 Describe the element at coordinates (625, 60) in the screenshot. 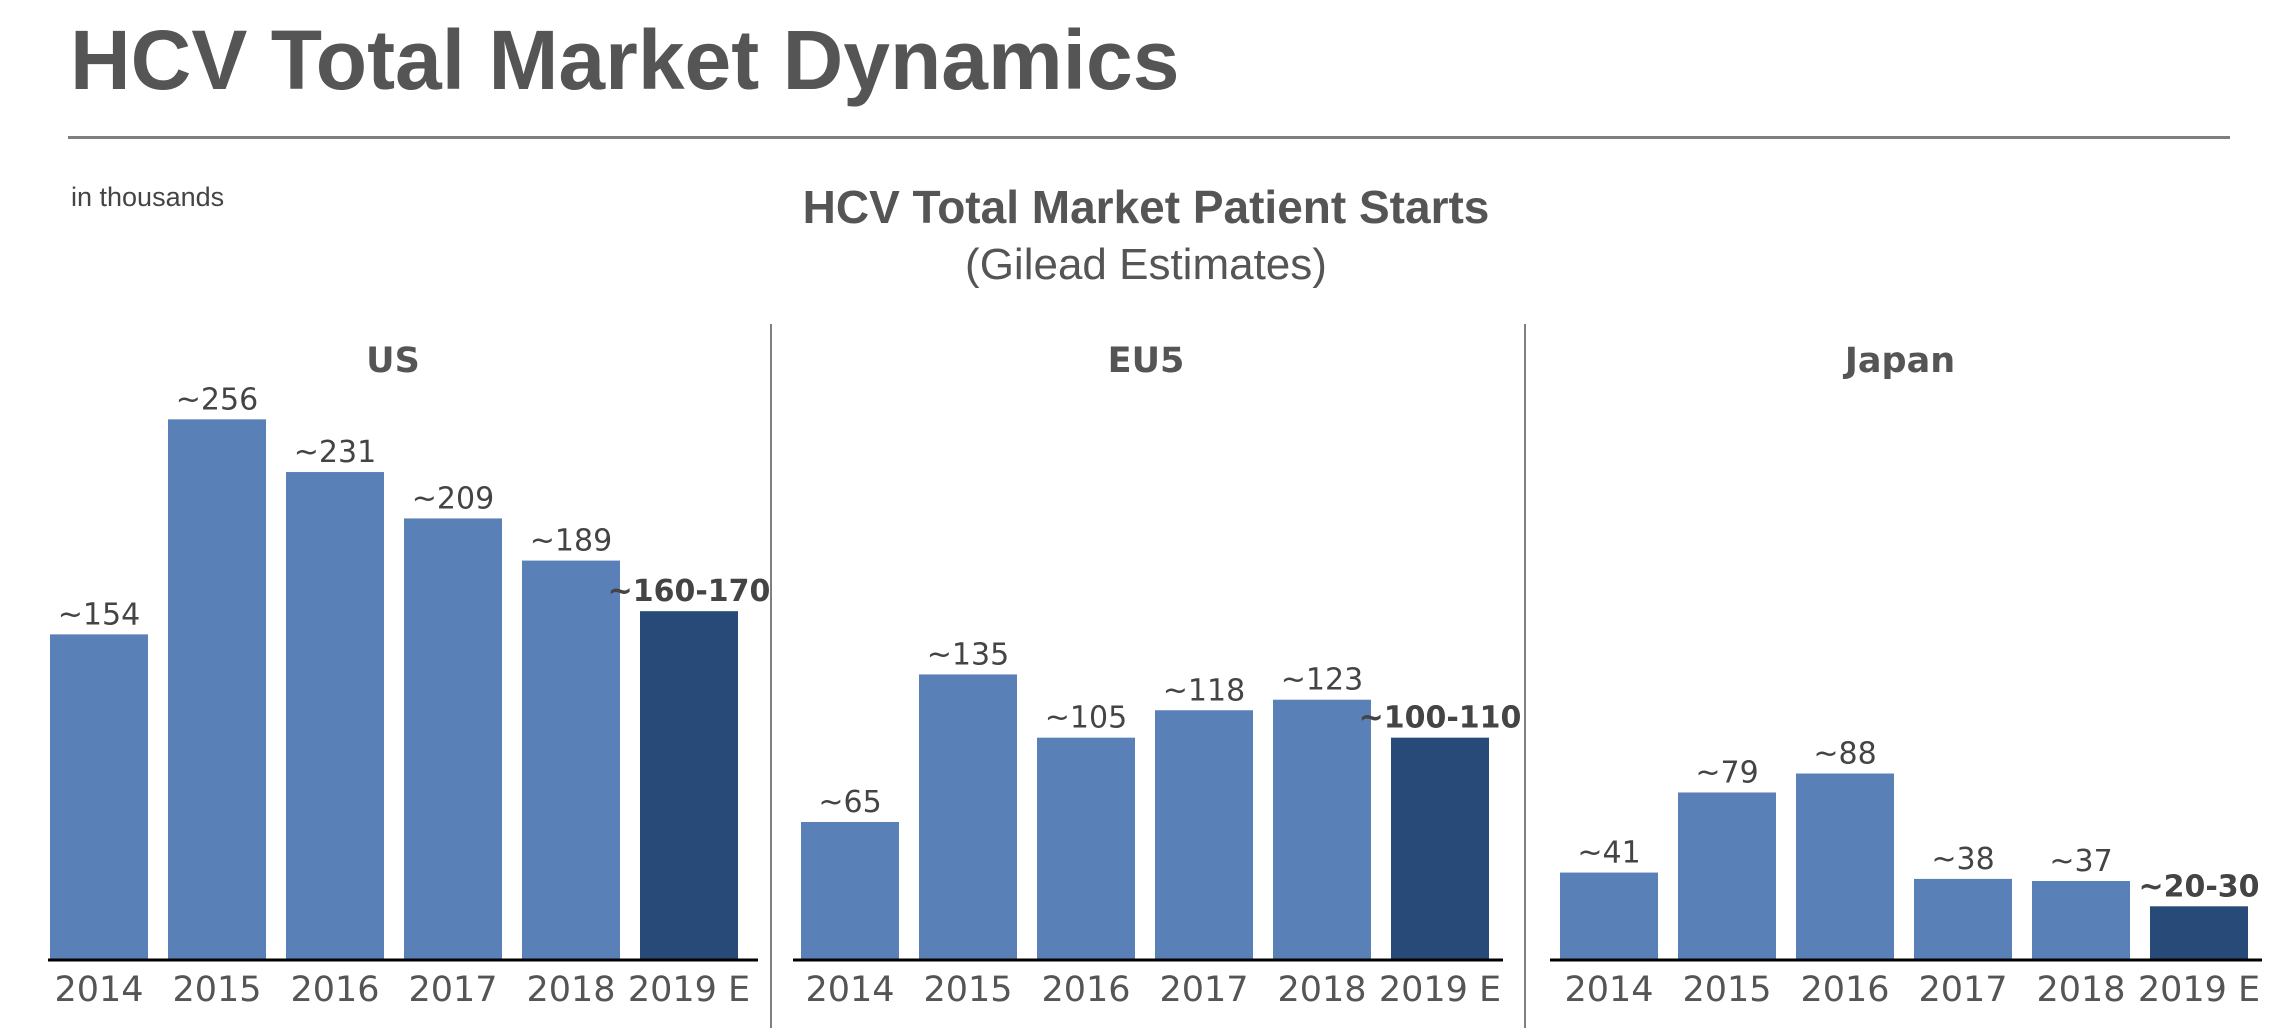

I see `page-title: HCV Total Market Dynamics` at that location.